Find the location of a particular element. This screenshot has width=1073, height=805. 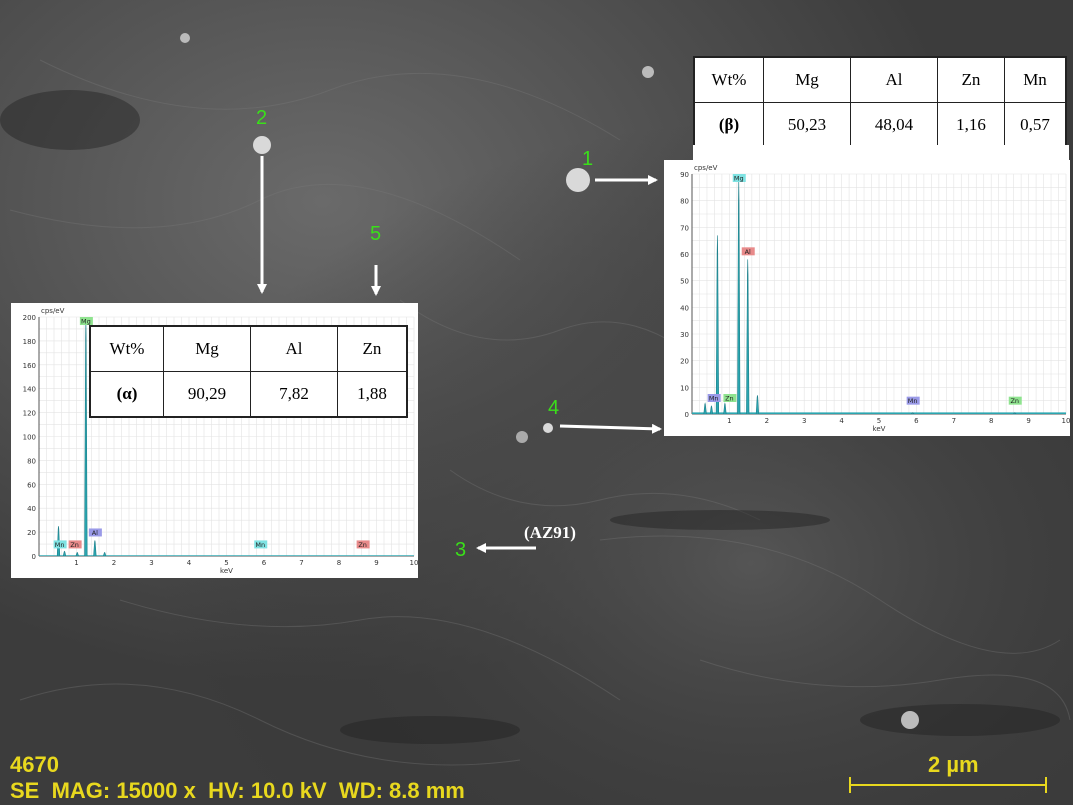

alpha-composition-table: Wt% Mg Al Zn (α) 90,29 7,82 1,88 is located at coordinates (248, 371).